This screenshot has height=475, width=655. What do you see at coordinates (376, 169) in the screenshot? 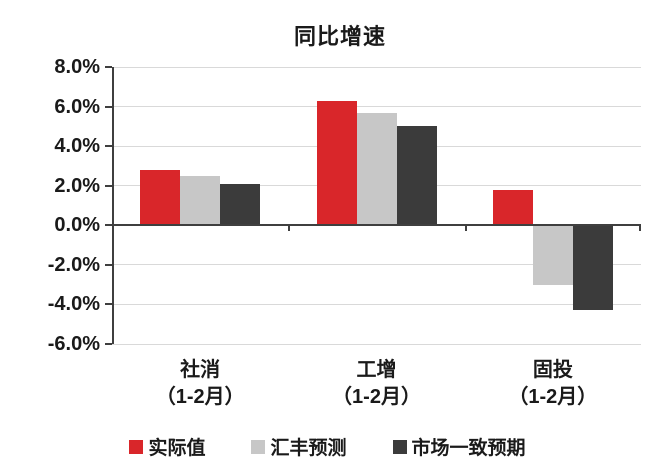
I see `bar-汇丰预测-工增` at bounding box center [376, 169].